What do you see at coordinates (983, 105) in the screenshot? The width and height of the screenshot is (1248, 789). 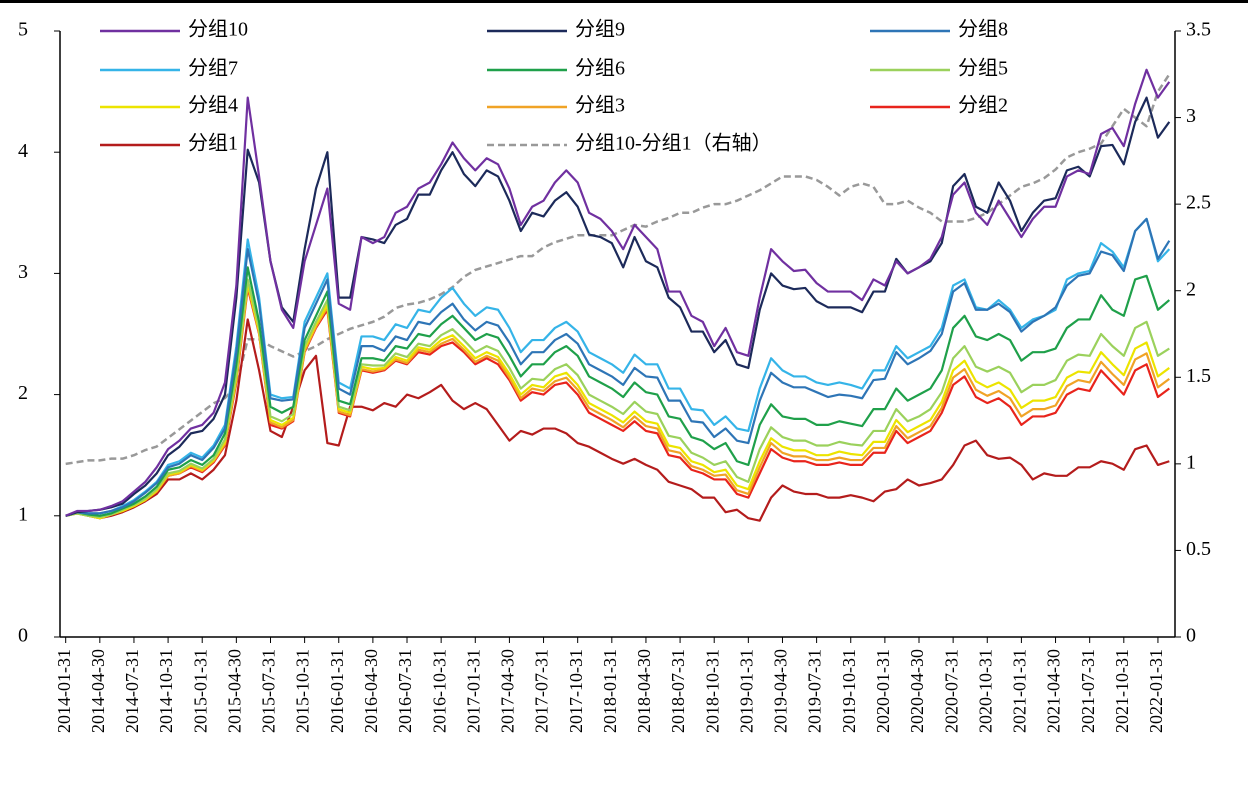 I see `legend-label: 分组2` at bounding box center [983, 105].